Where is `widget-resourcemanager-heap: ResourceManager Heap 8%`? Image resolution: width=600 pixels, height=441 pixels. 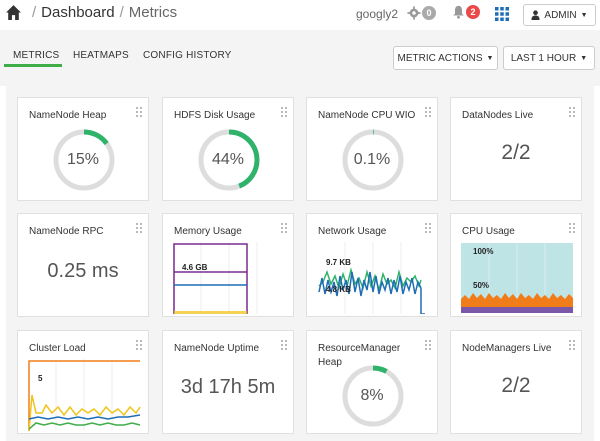 widget-resourcemanager-heap: ResourceManager Heap 8% is located at coordinates (372, 382).